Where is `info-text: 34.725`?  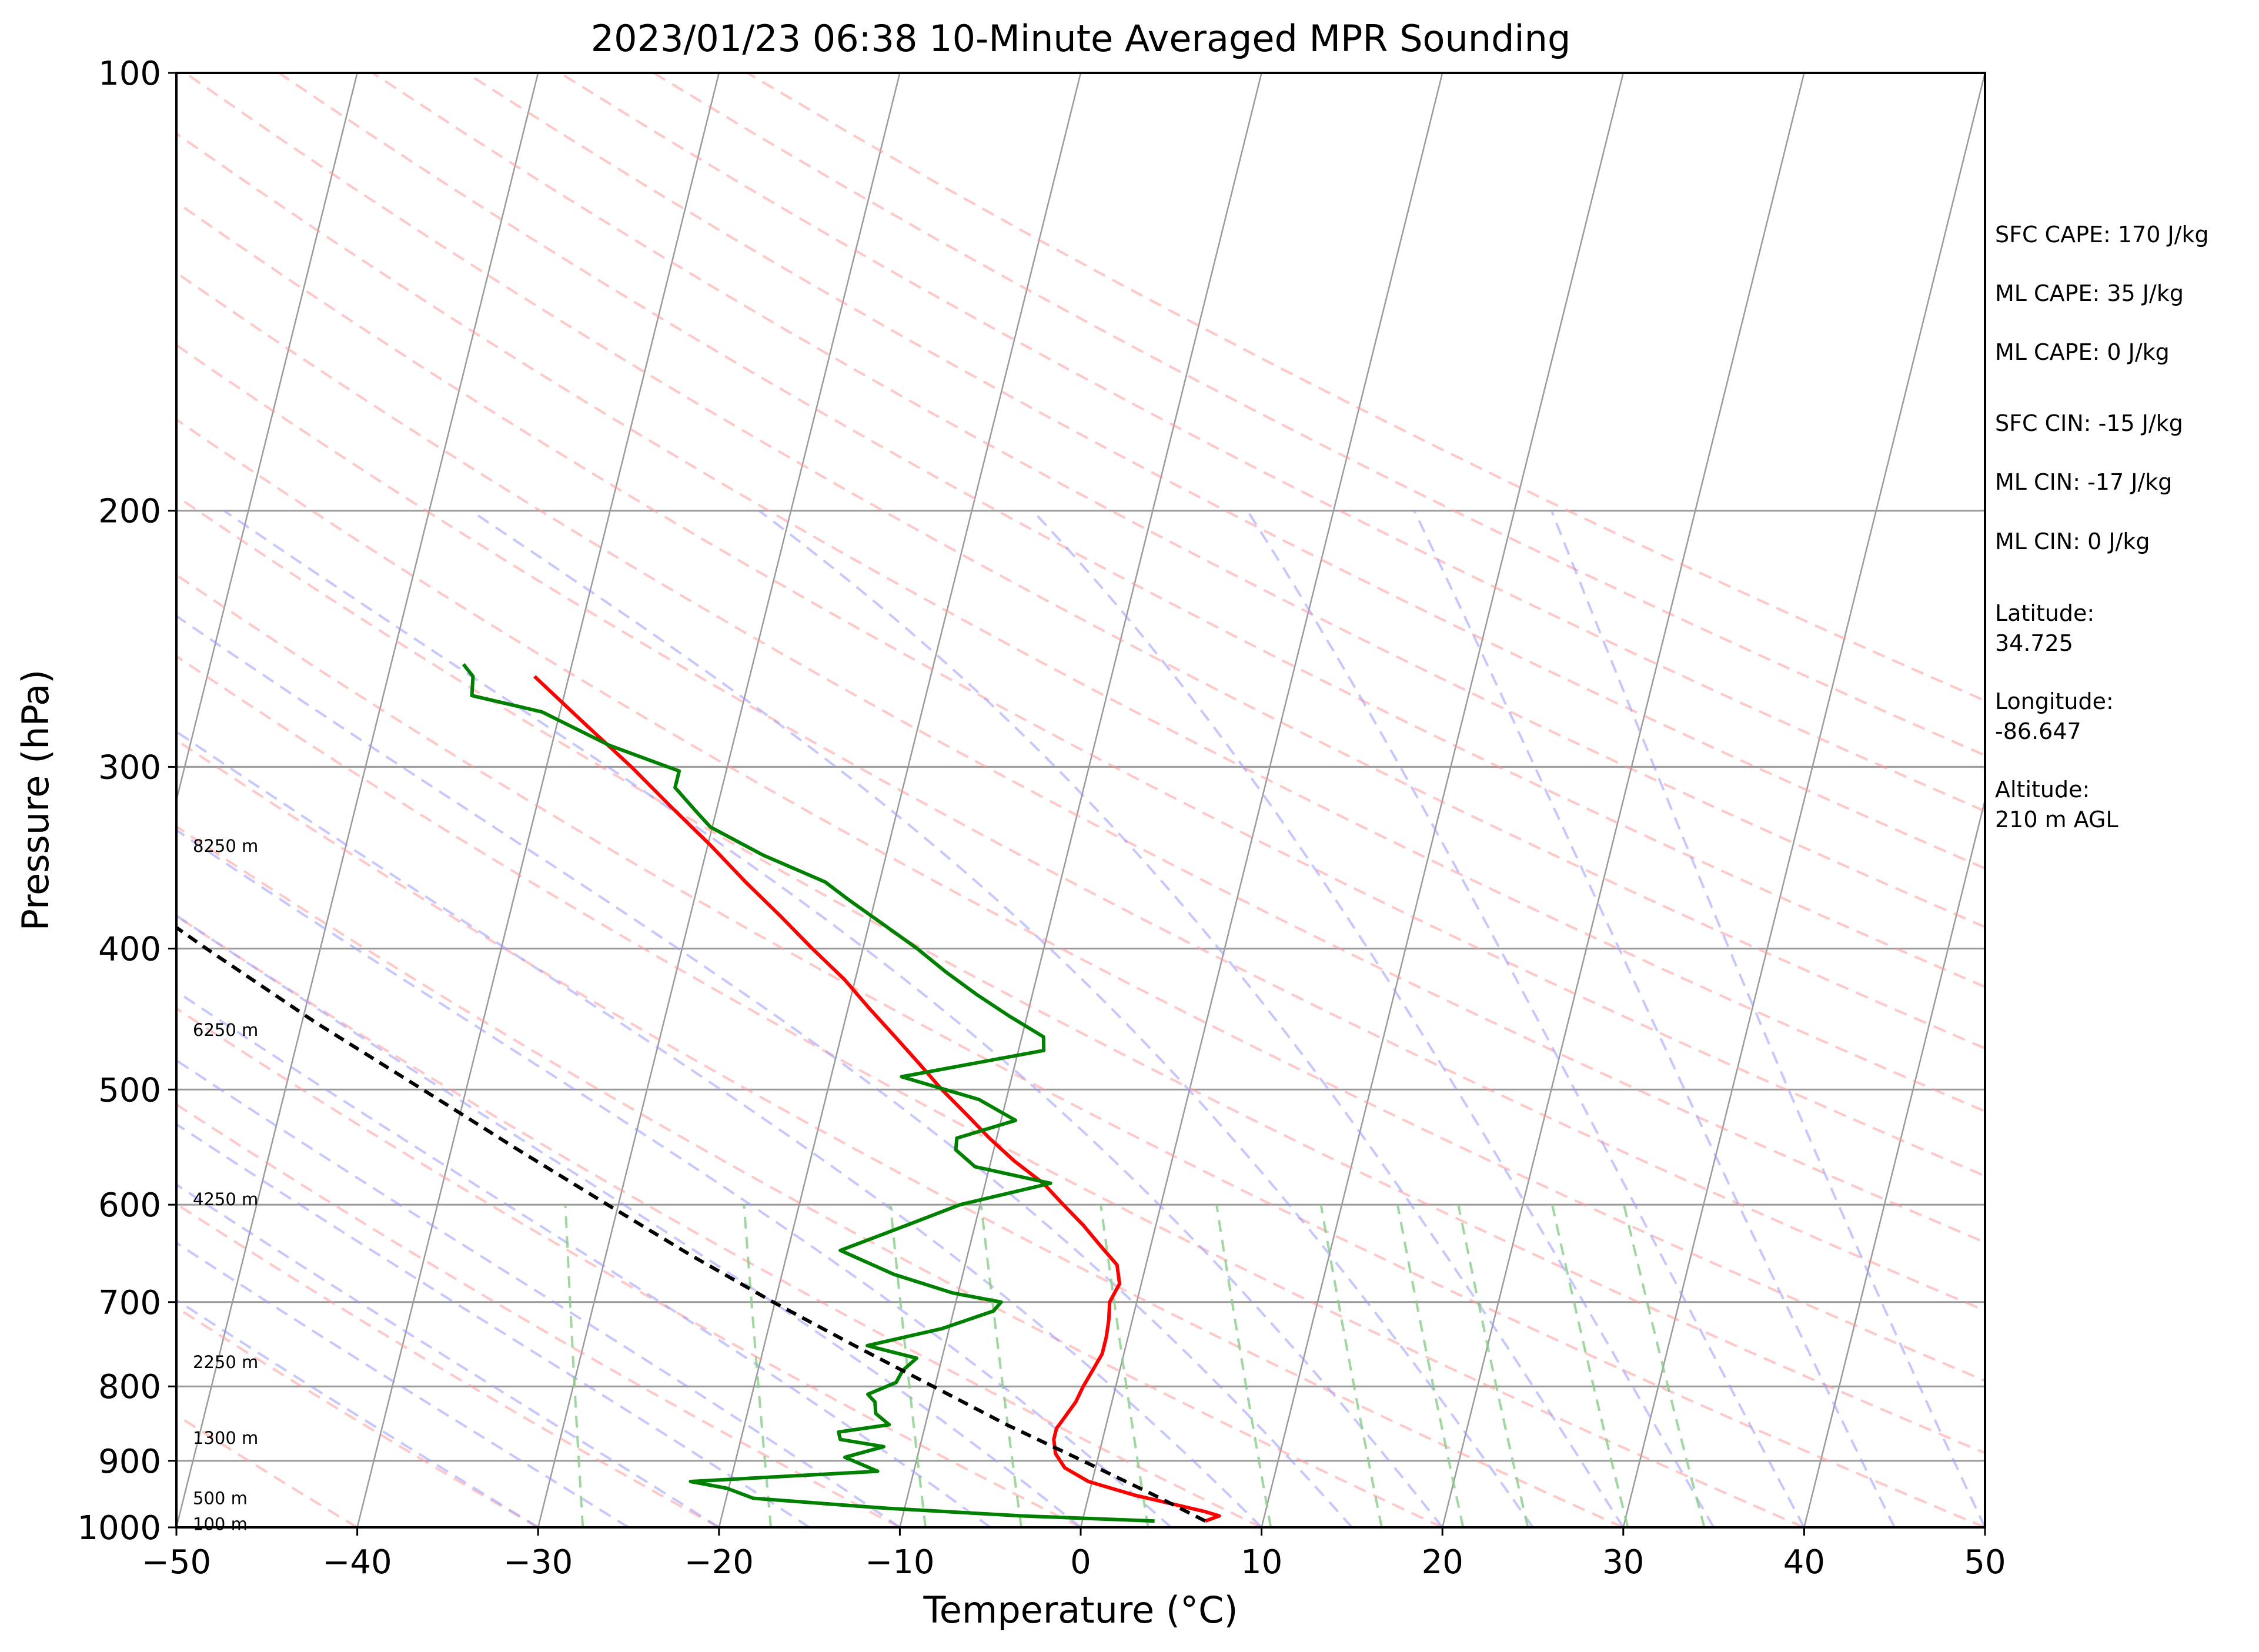
info-text: 34.725 is located at coordinates (2034, 643).